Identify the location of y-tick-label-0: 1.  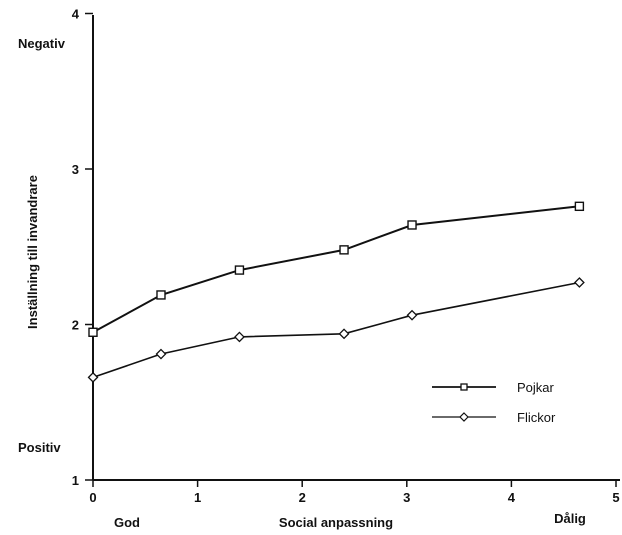
(75, 480).